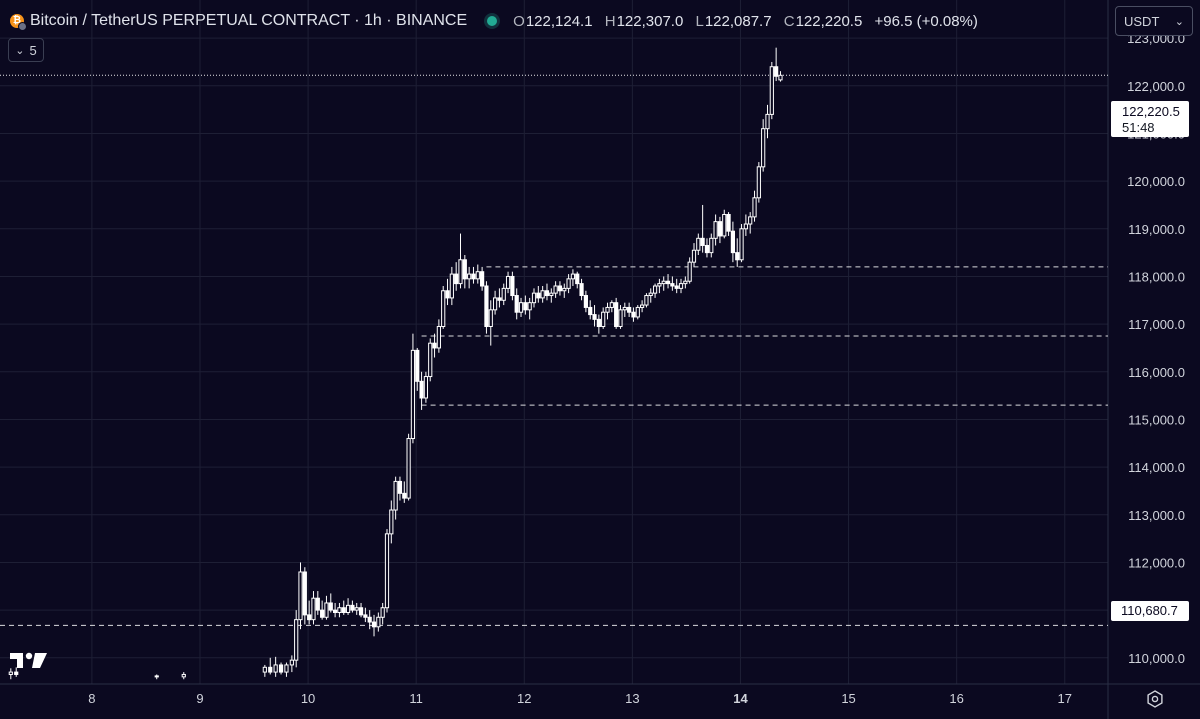  I want to click on low-value: 122,087.7, so click(738, 21).